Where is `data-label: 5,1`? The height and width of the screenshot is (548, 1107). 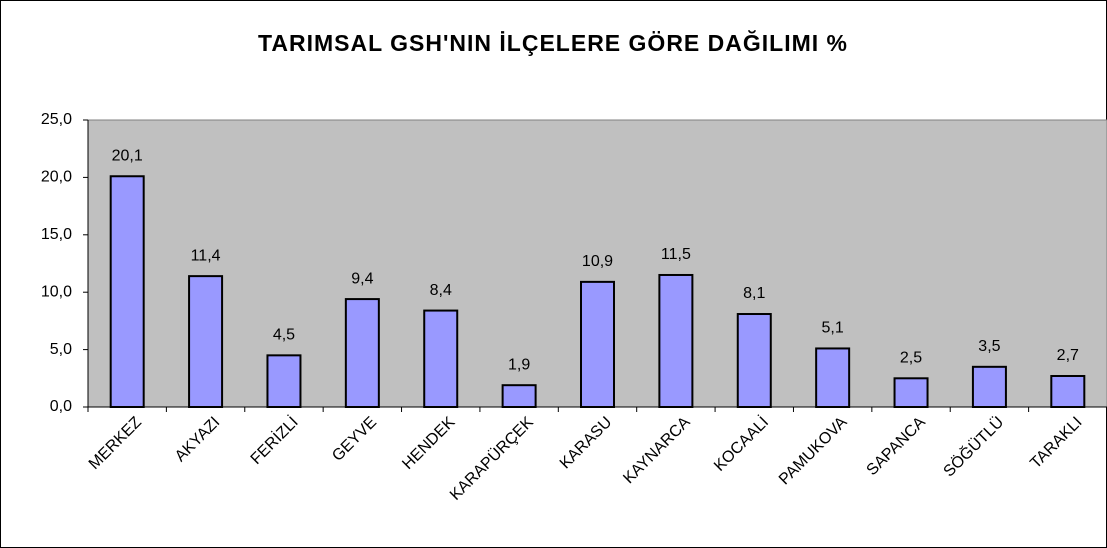
data-label: 5,1 is located at coordinates (833, 328).